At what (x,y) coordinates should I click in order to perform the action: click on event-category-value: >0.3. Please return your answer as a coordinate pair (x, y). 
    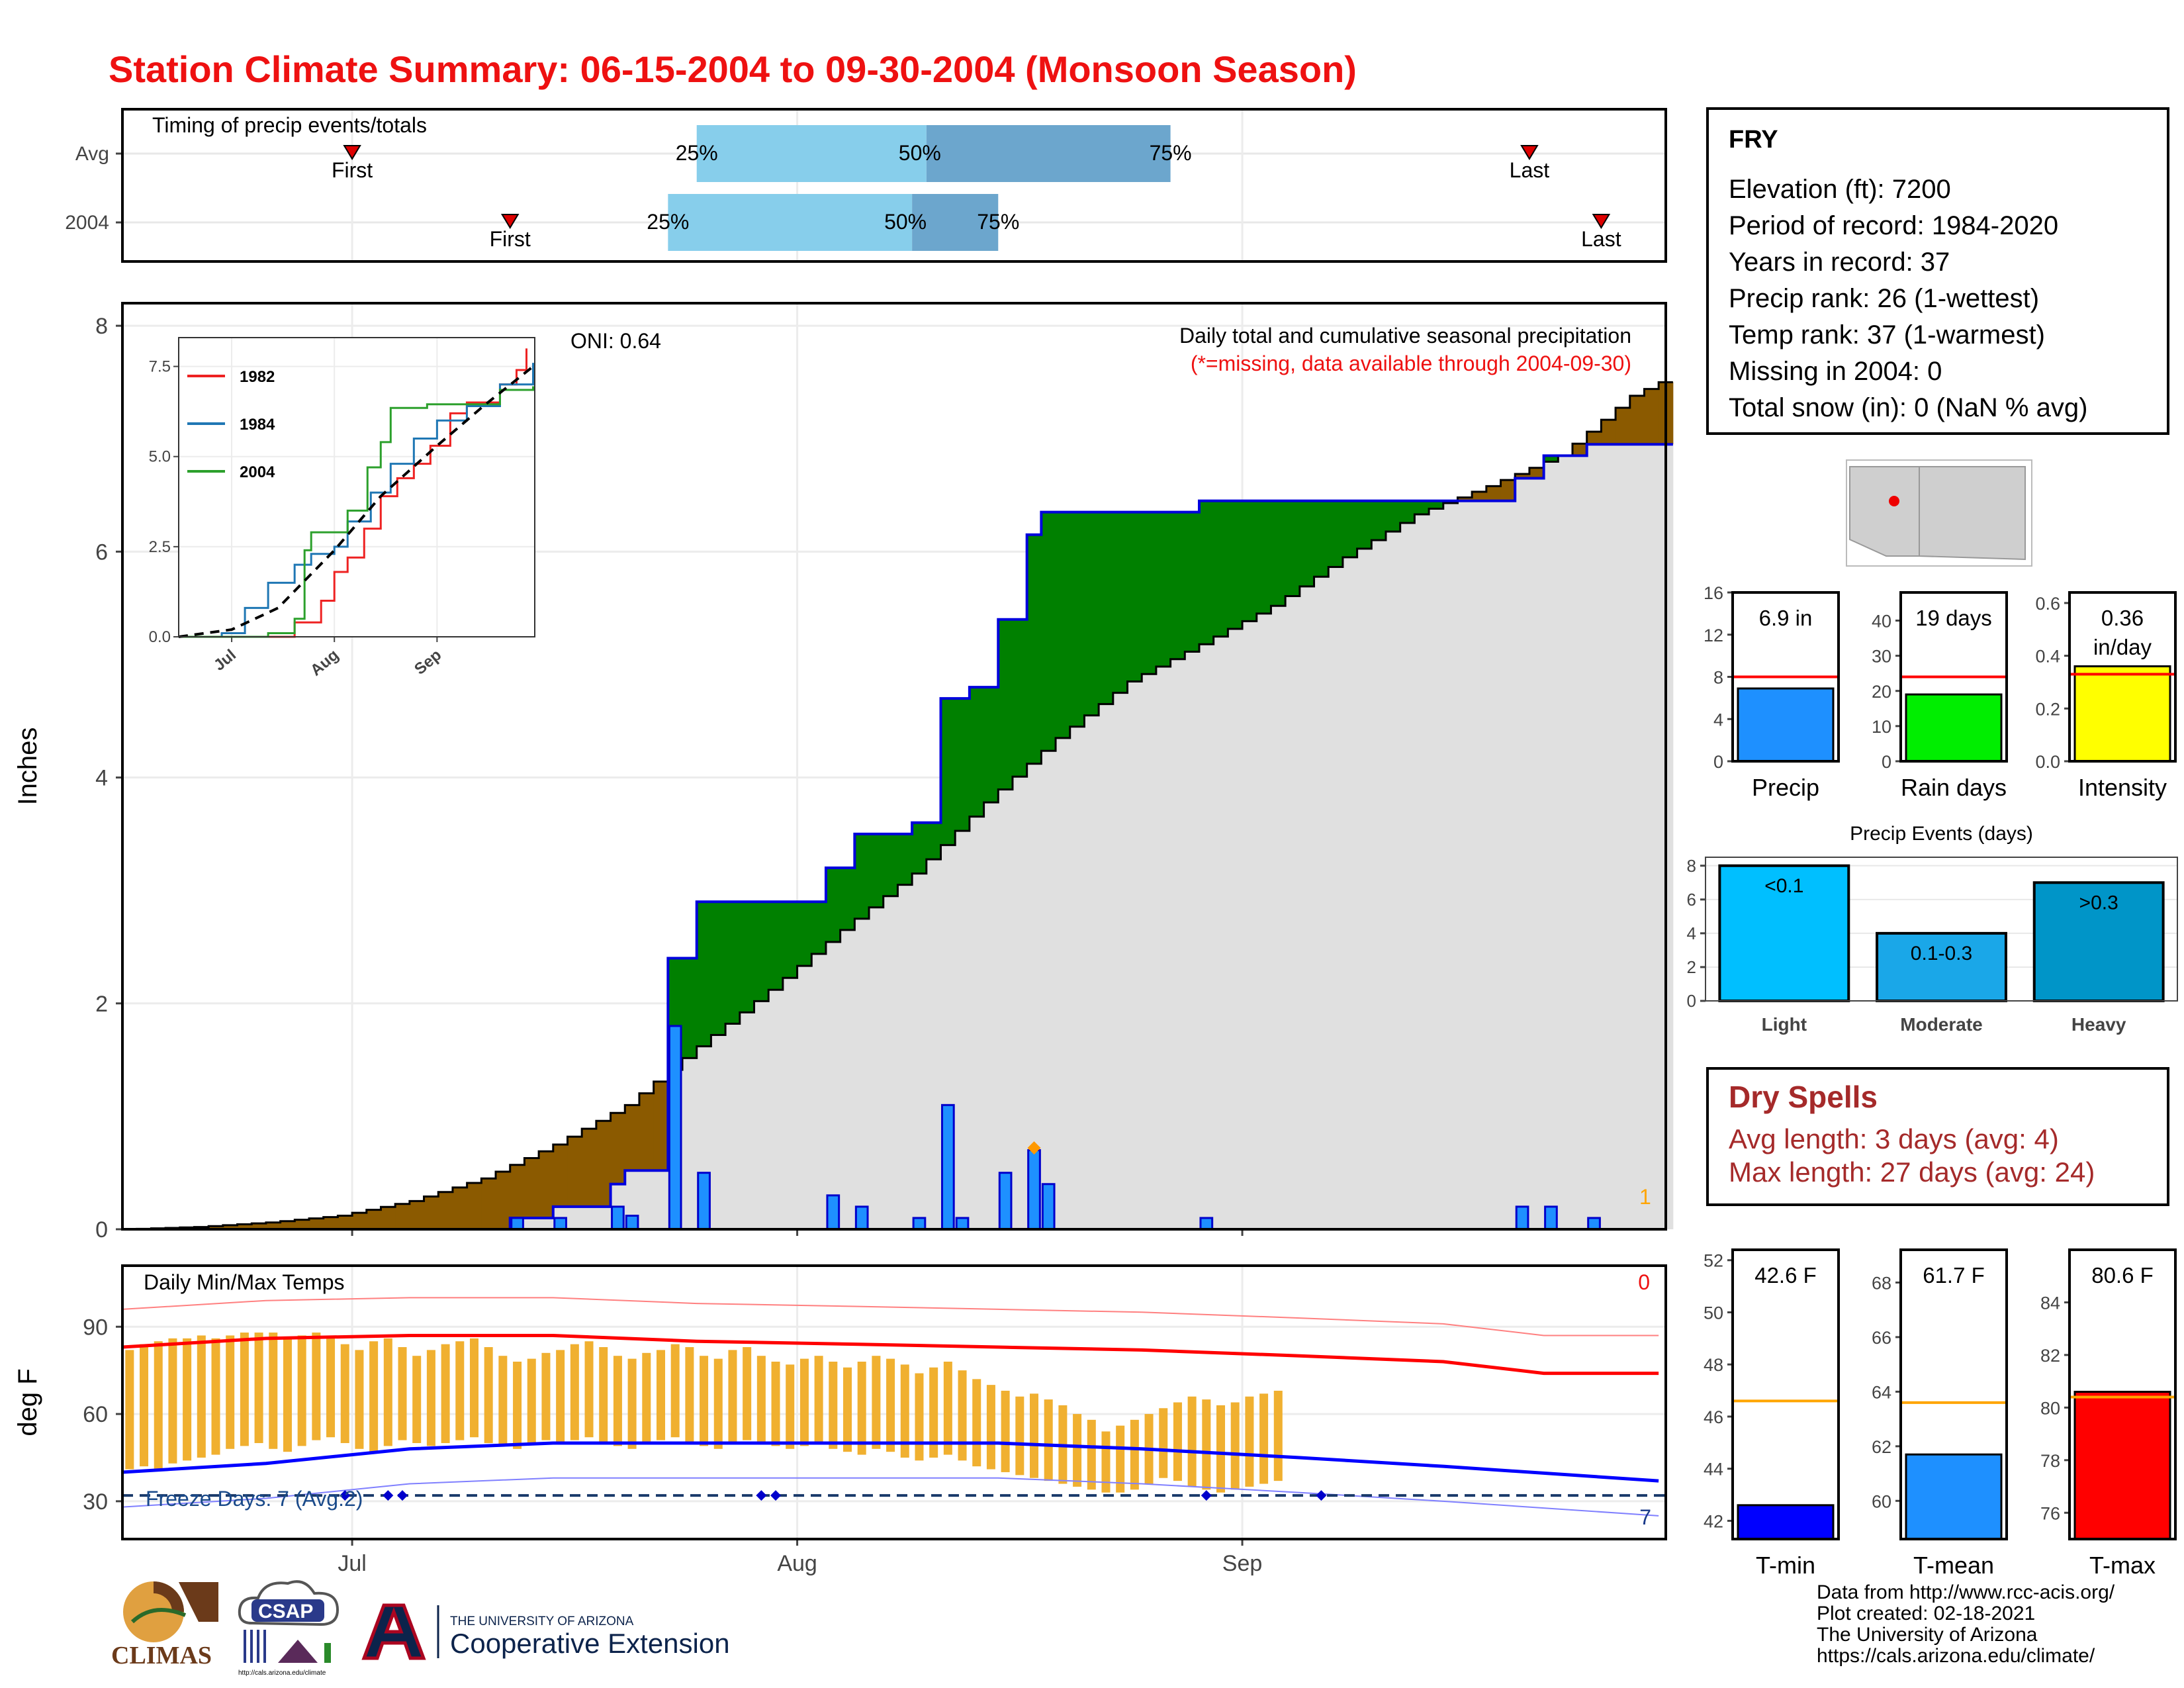
    Looking at the image, I should click on (2098, 903).